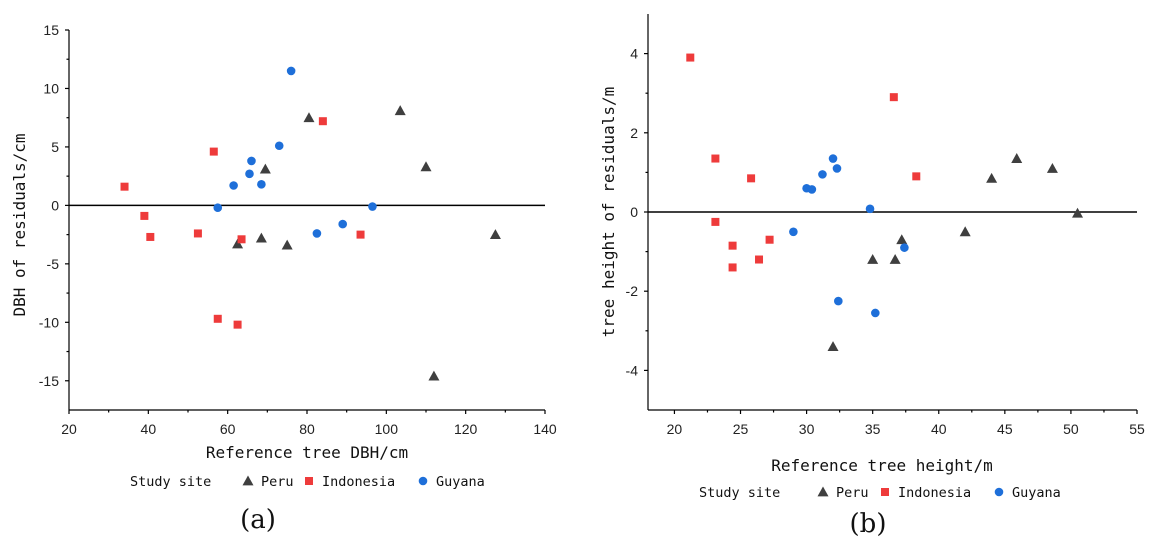 The height and width of the screenshot is (540, 1150). I want to click on panel-a-legend-markers, so click(335, 480).